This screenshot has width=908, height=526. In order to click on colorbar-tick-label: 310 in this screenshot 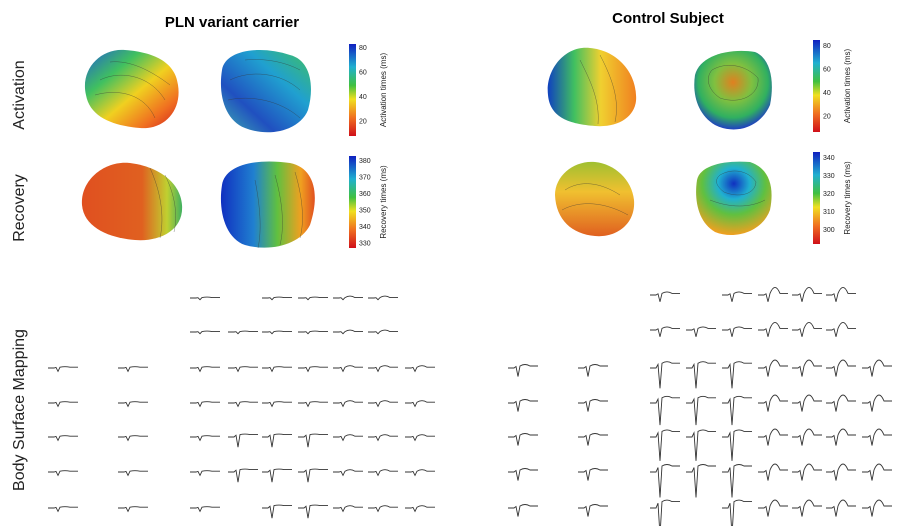, I will do `click(829, 212)`.